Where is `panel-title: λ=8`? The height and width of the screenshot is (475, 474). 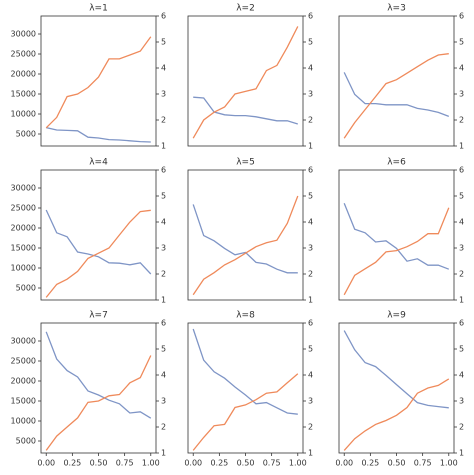
panel-title: λ=8 is located at coordinates (245, 316).